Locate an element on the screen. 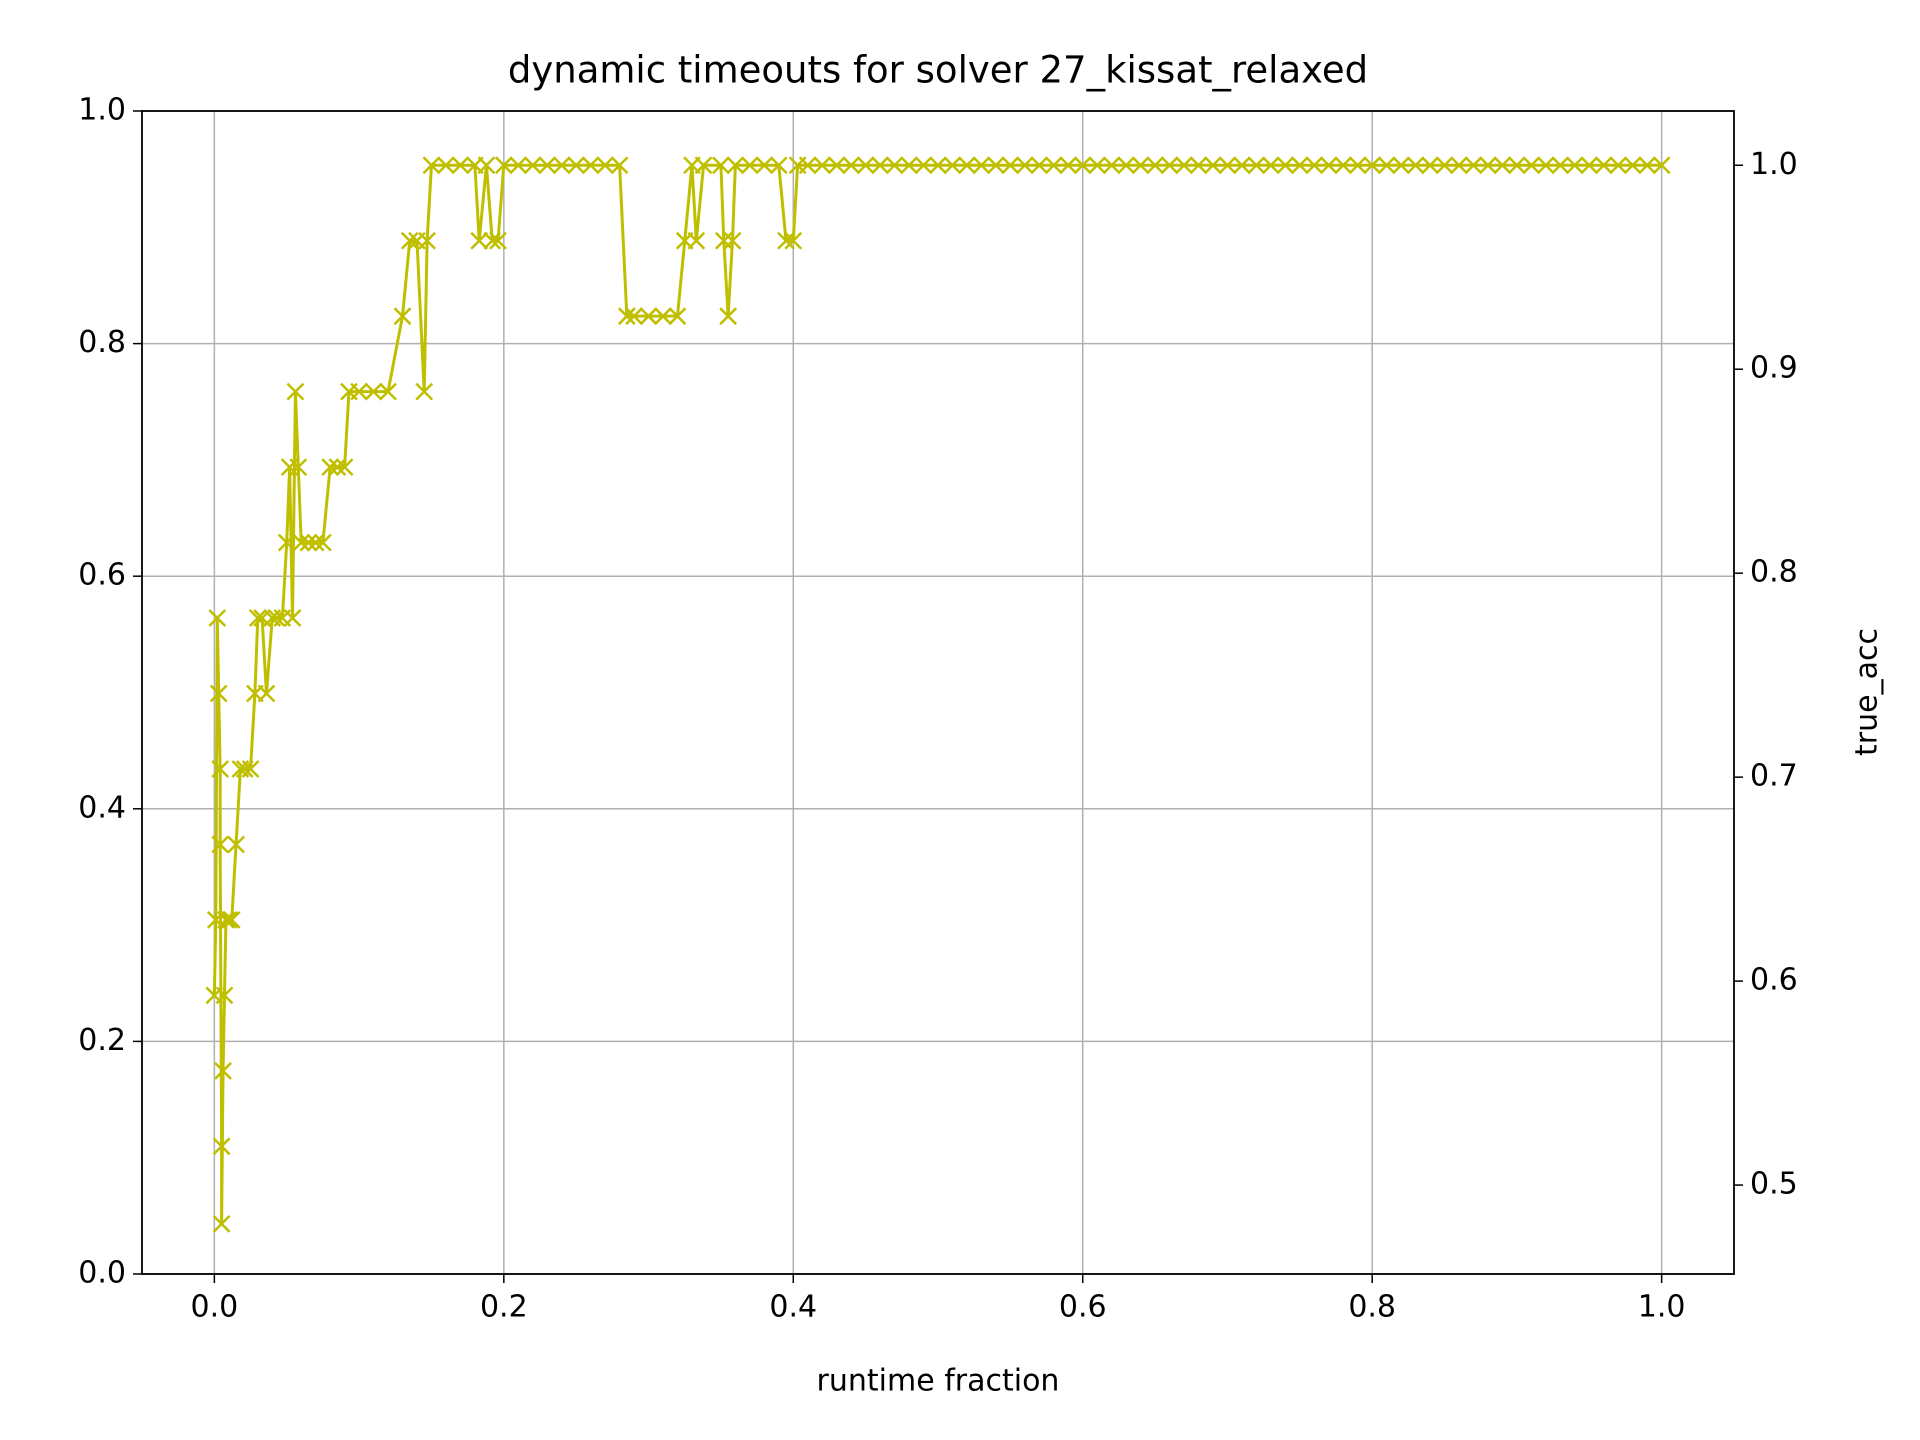 This screenshot has width=1920, height=1440. x-tick-label: 0.0 is located at coordinates (215, 1307).